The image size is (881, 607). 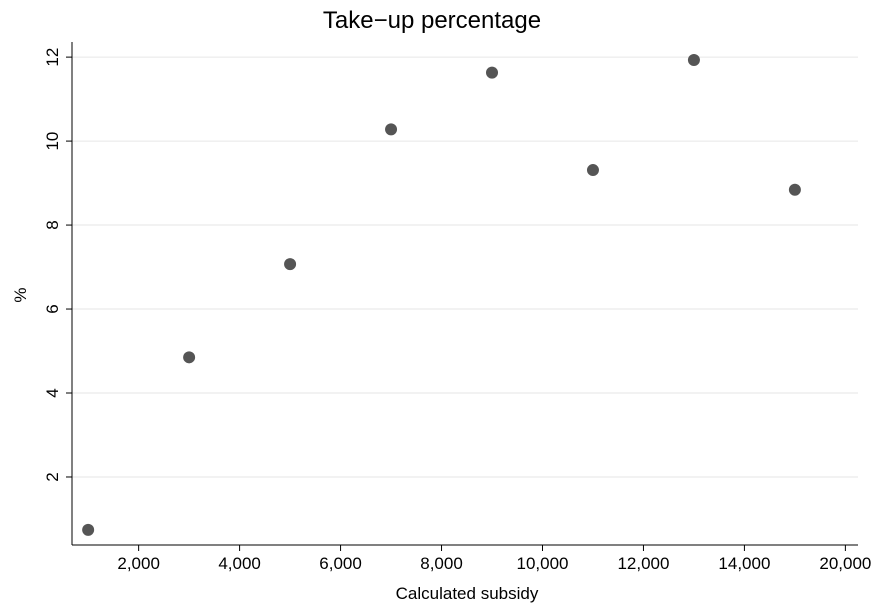 What do you see at coordinates (52, 308) in the screenshot?
I see `y-tick-label: 6` at bounding box center [52, 308].